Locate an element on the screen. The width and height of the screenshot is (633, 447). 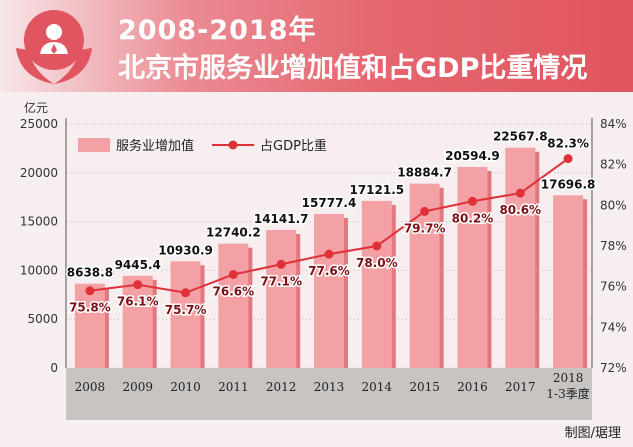
legend-bar-swatch is located at coordinates (94, 145).